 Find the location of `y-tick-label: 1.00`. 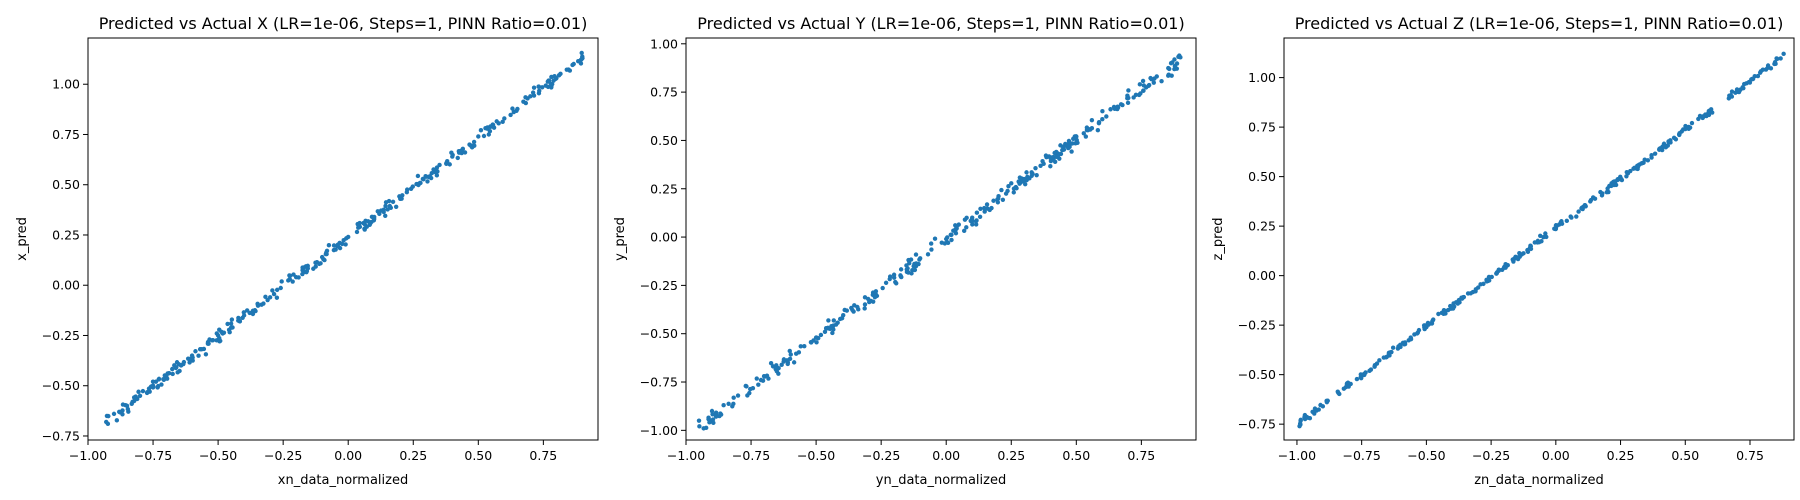

y-tick-label: 1.00 is located at coordinates (1262, 77).